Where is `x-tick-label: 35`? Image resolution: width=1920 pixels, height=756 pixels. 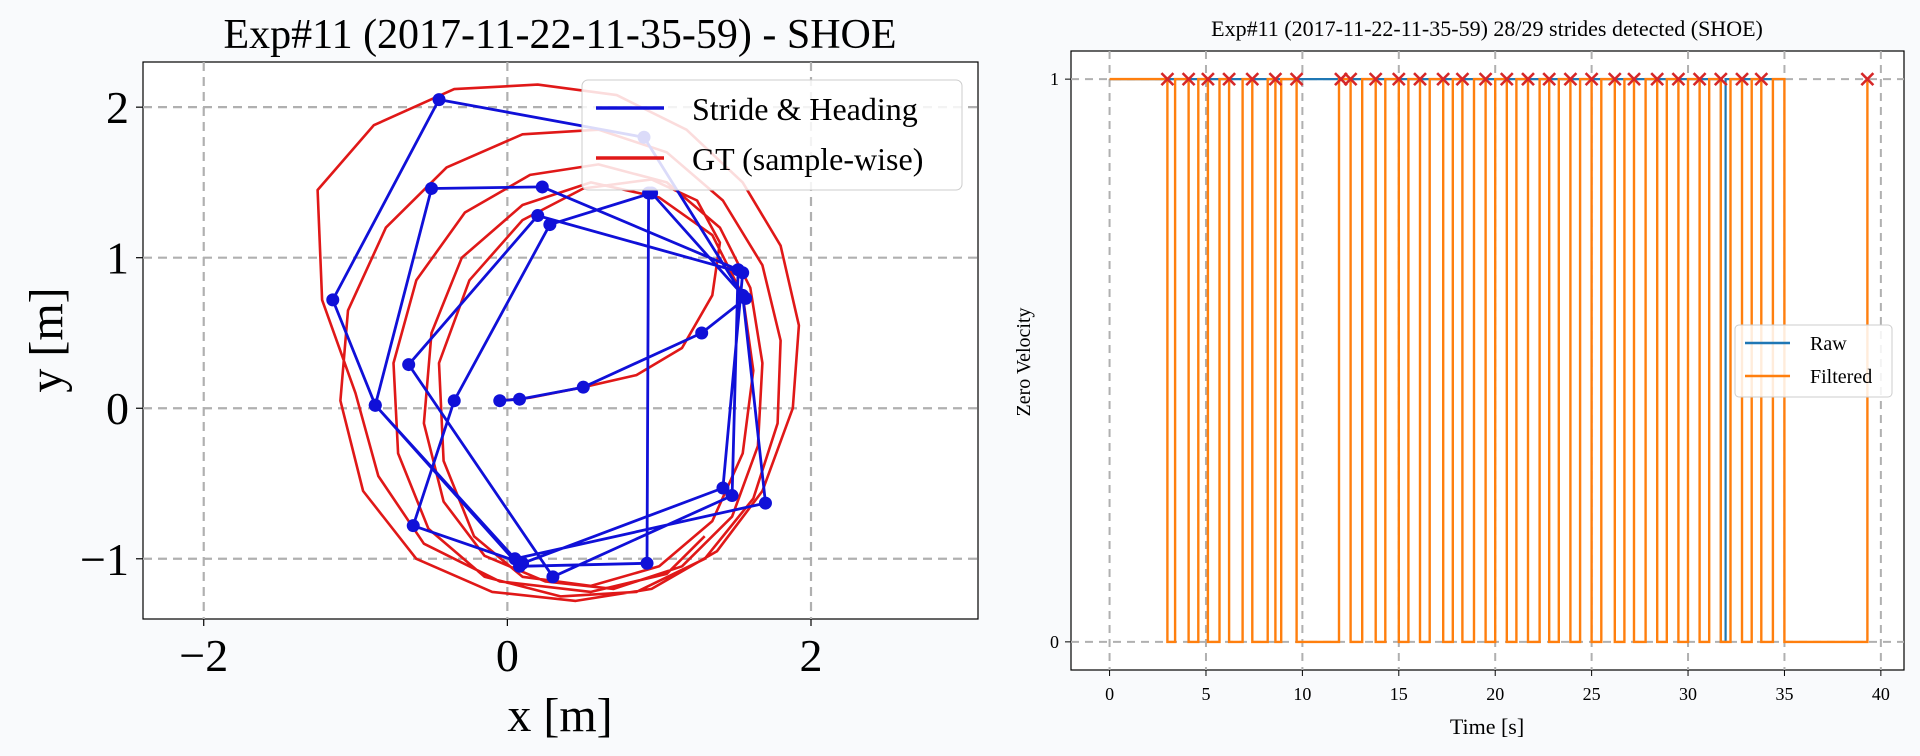 x-tick-label: 35 is located at coordinates (1784, 694).